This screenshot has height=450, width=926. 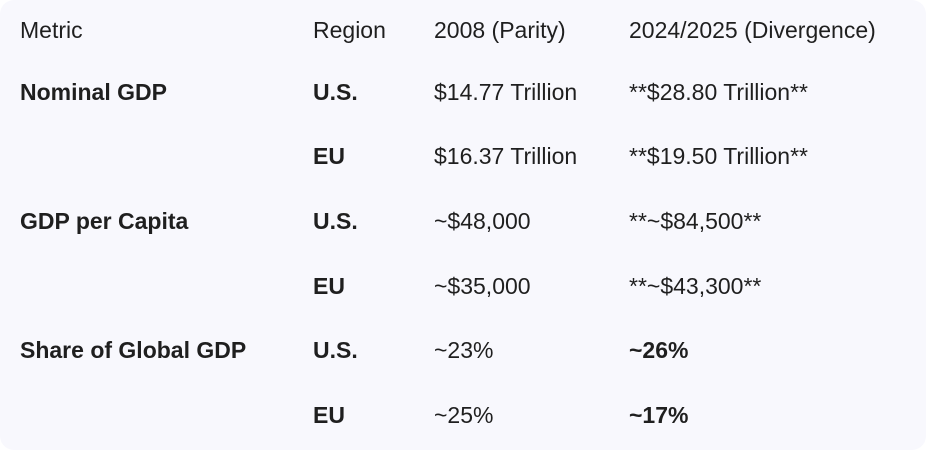 What do you see at coordinates (482, 285) in the screenshot?
I see `value-2008-cell: ~$35,000` at bounding box center [482, 285].